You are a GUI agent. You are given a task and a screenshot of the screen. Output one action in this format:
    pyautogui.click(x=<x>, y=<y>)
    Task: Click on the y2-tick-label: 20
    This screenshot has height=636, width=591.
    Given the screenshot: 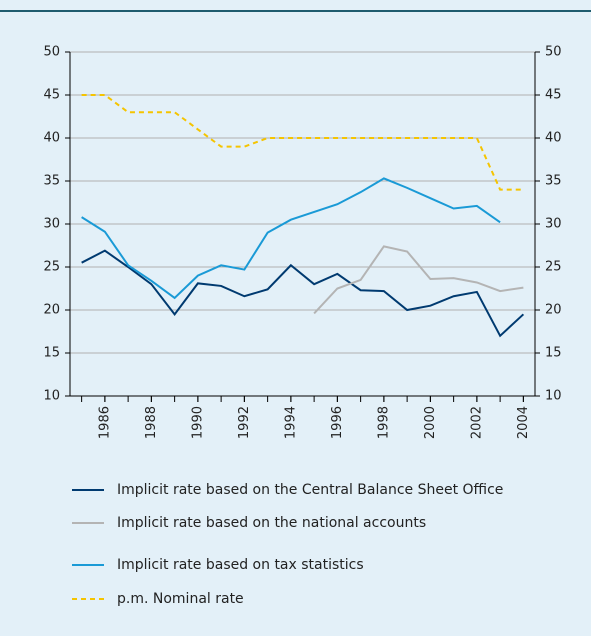 What is the action you would take?
    pyautogui.click(x=553, y=310)
    